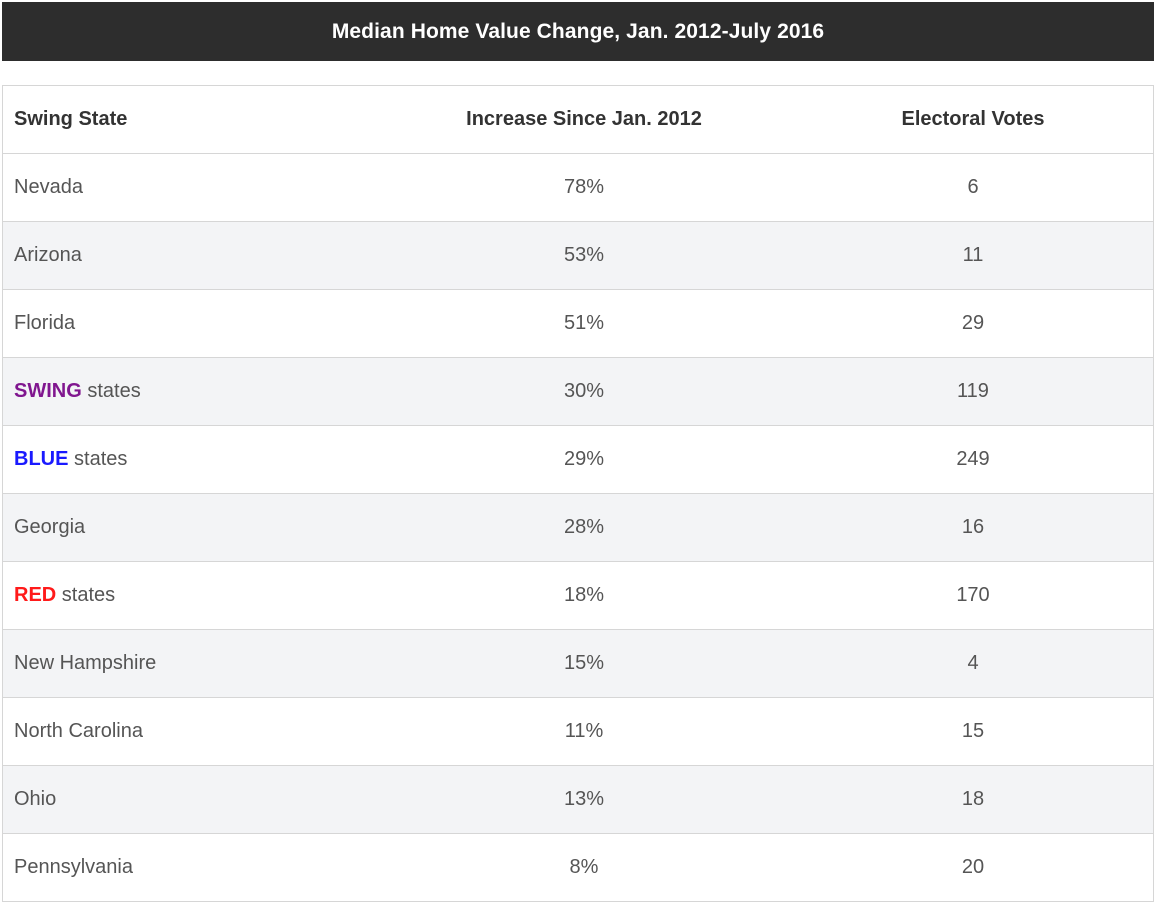  Describe the element at coordinates (584, 799) in the screenshot. I see `cell-increase: 13%` at that location.